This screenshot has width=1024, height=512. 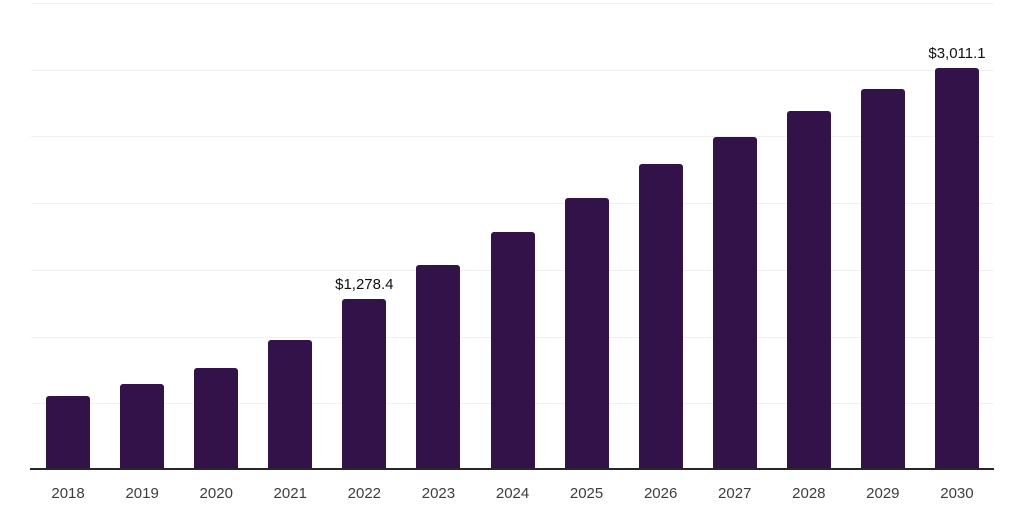 I want to click on x-axis-line, so click(x=512, y=469).